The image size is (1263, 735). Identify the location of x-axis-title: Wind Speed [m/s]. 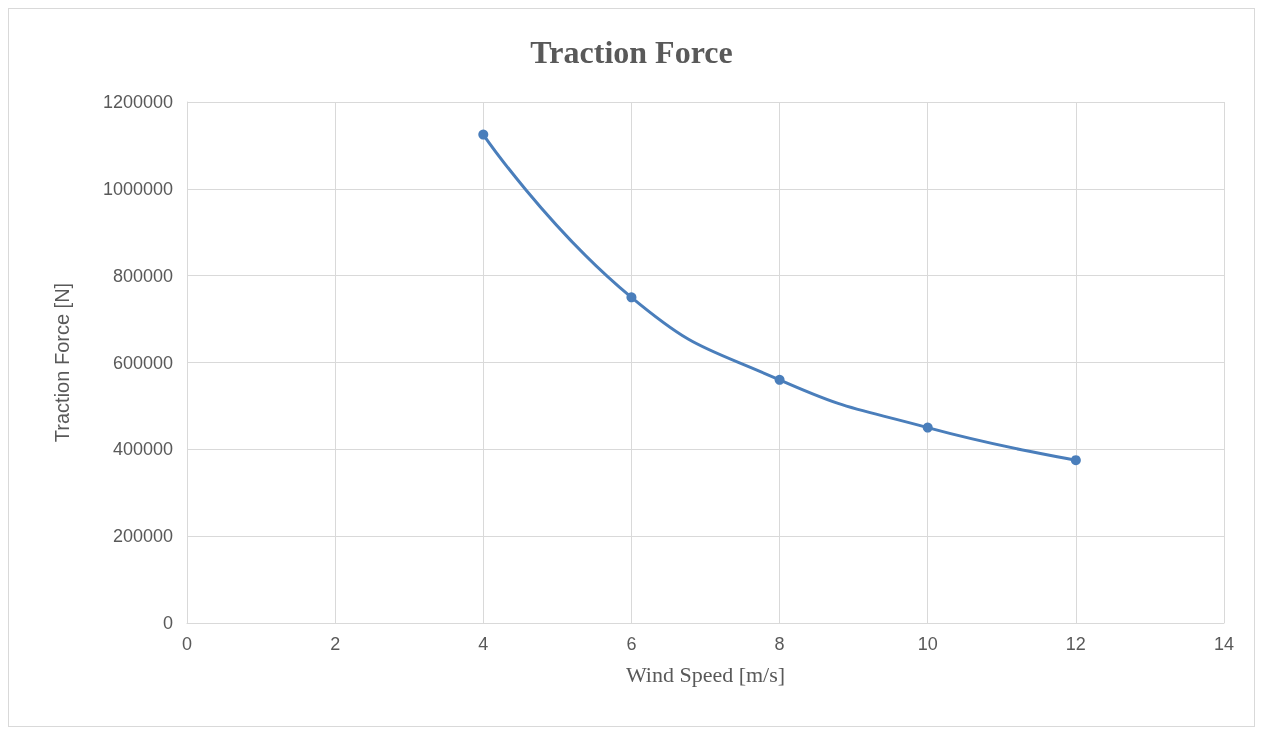
(705, 674).